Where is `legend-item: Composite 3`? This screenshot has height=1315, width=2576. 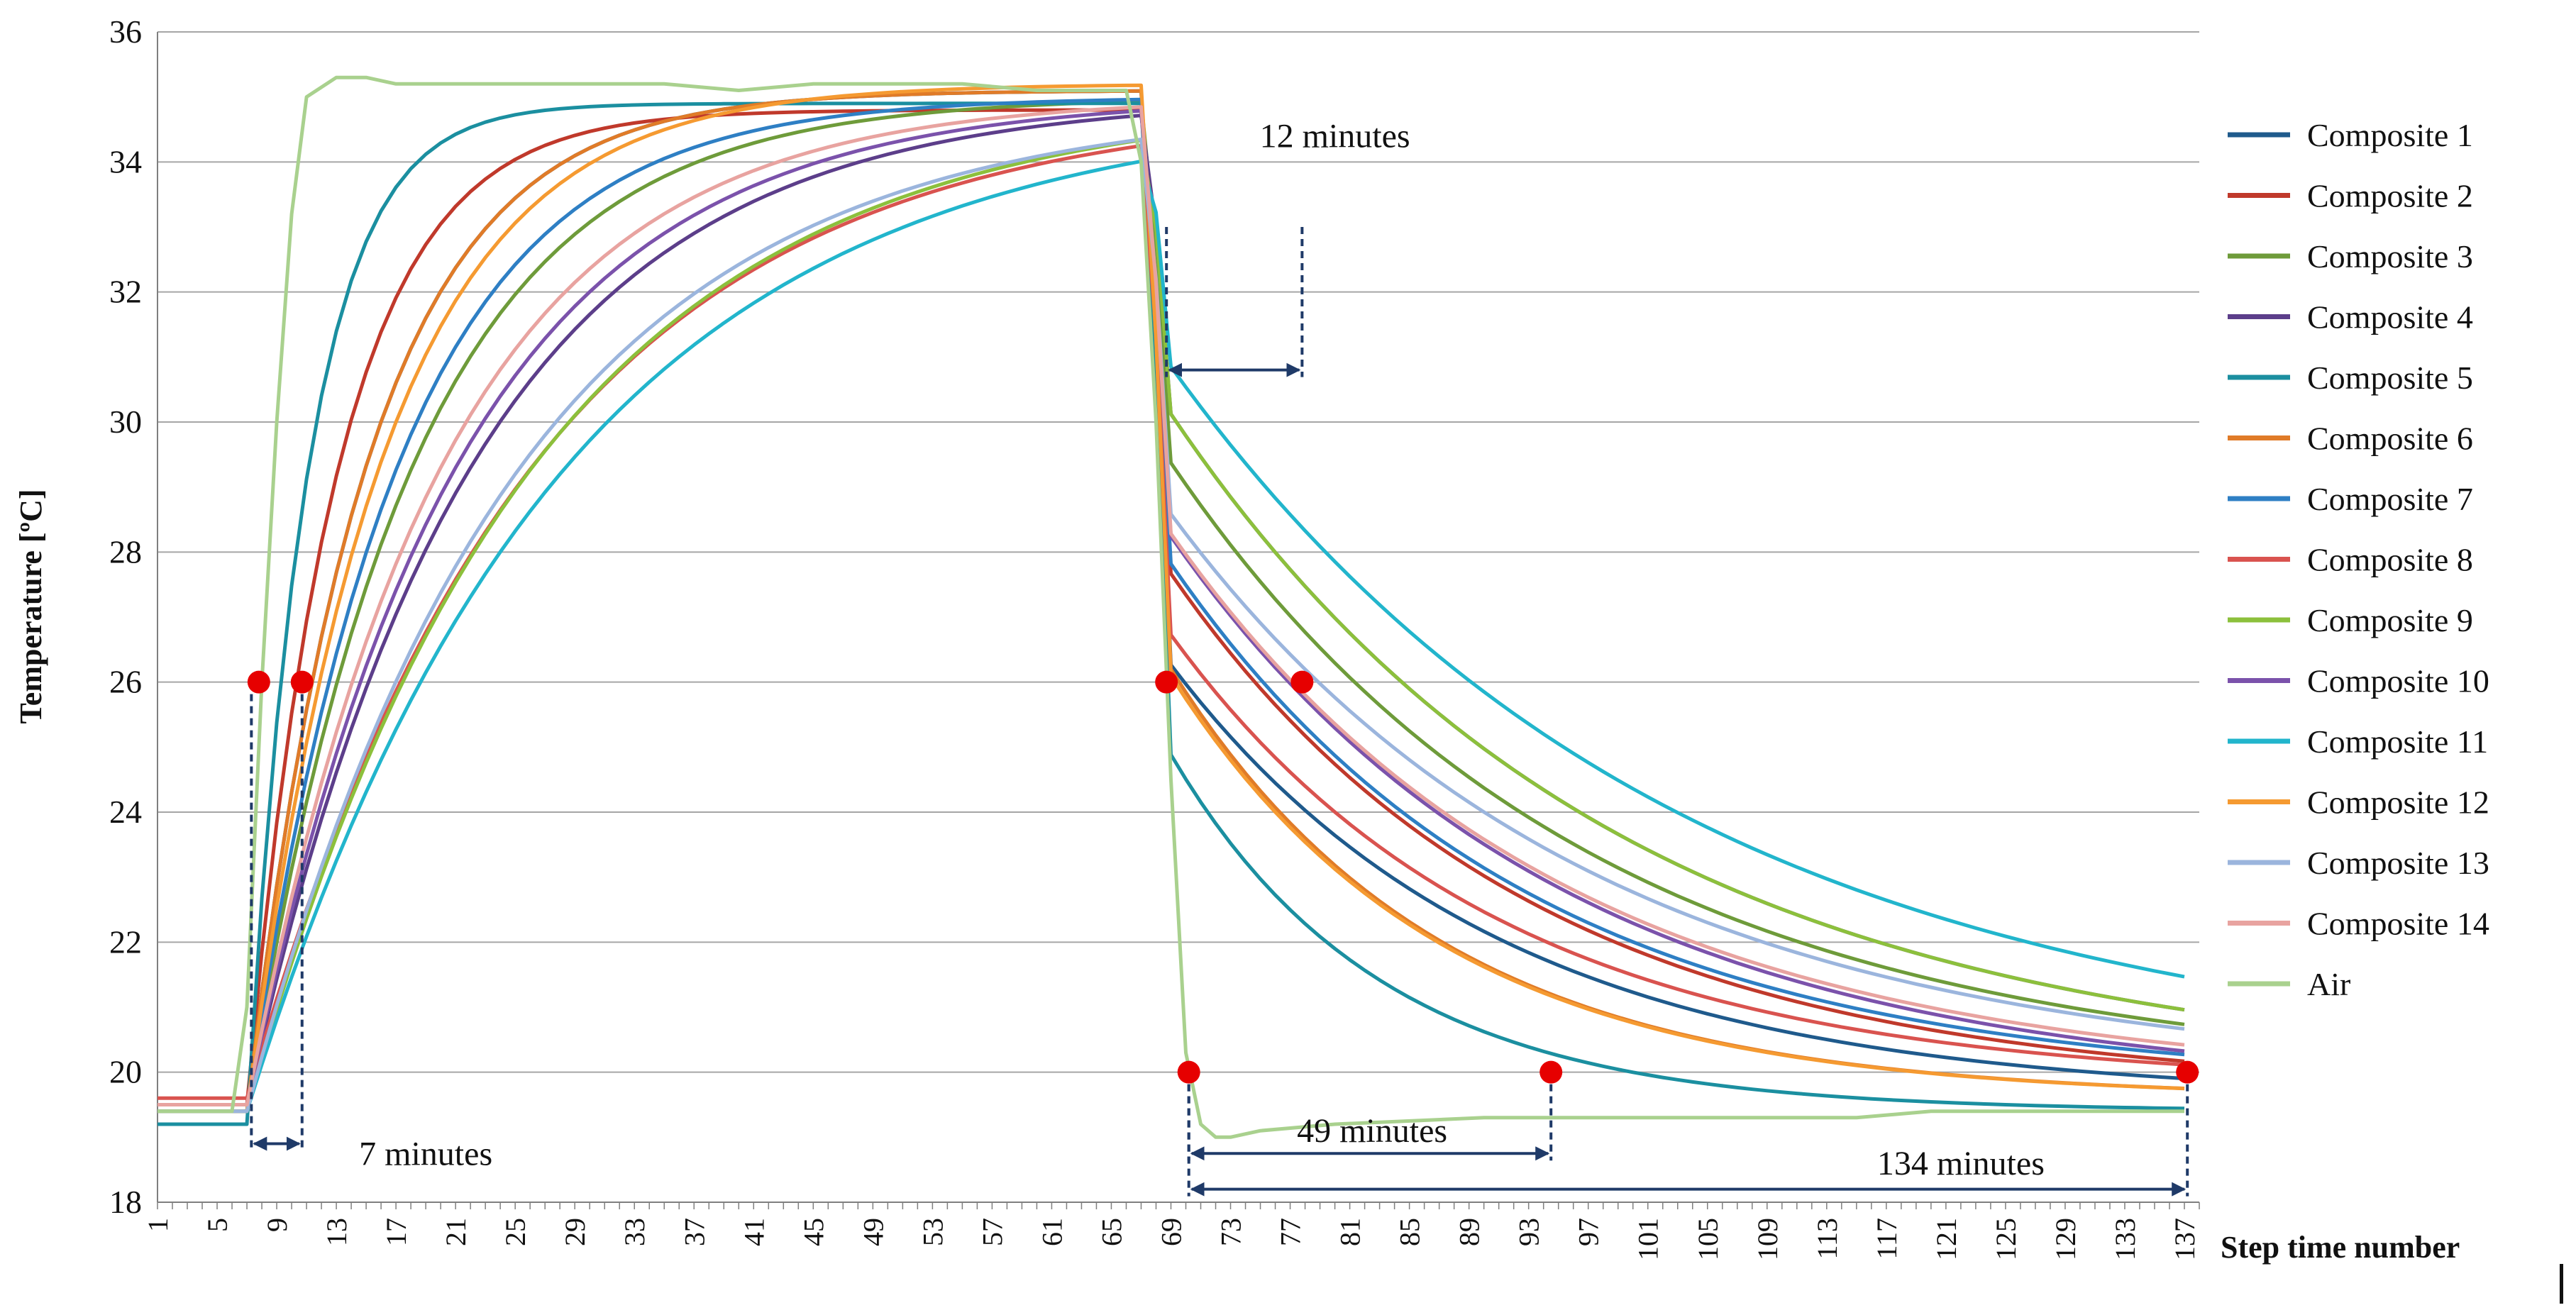 legend-item: Composite 3 is located at coordinates (2350, 256).